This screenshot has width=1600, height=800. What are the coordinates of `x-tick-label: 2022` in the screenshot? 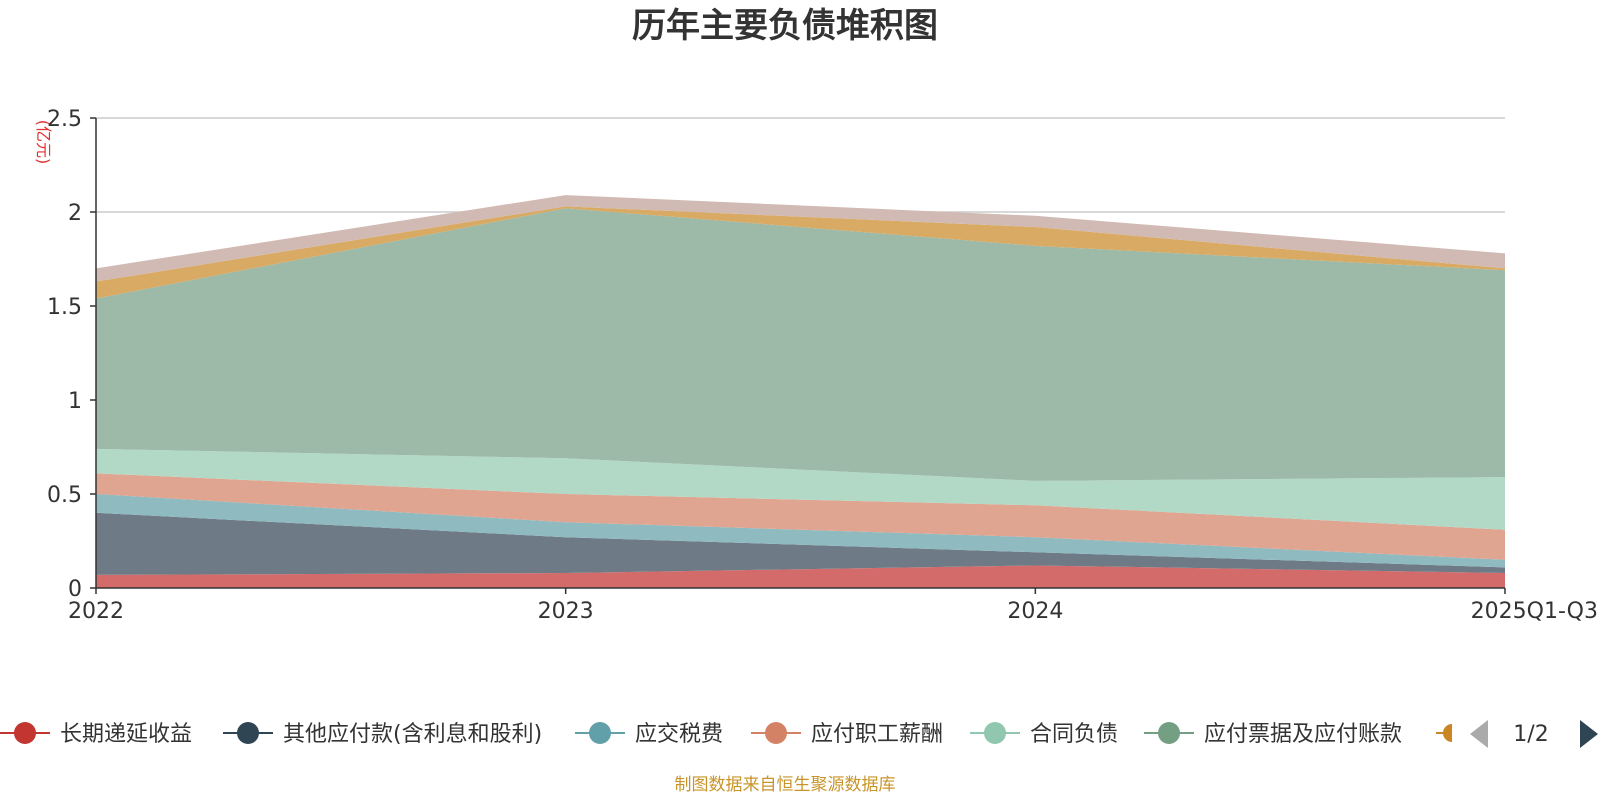 It's located at (96, 611).